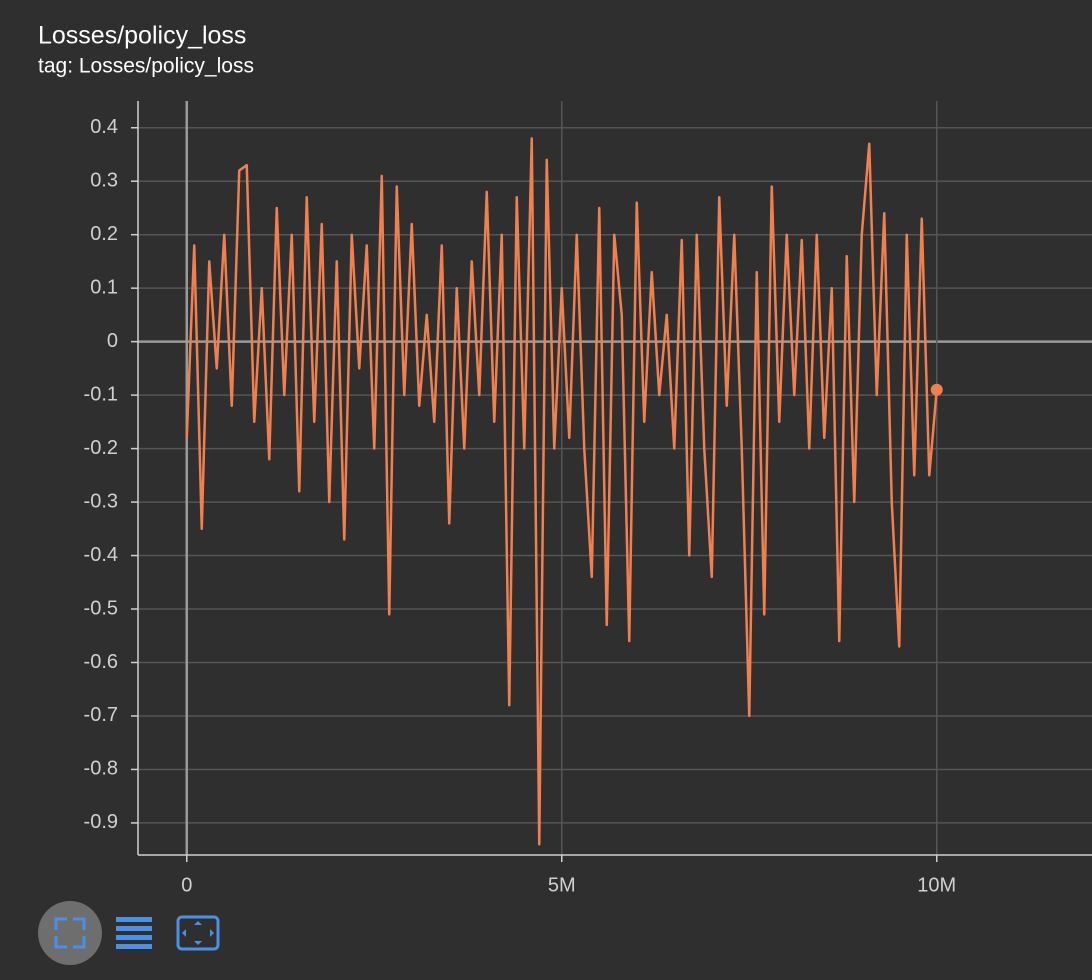 The width and height of the screenshot is (1092, 980). I want to click on y-tick-label: -0.8, so click(101, 769).